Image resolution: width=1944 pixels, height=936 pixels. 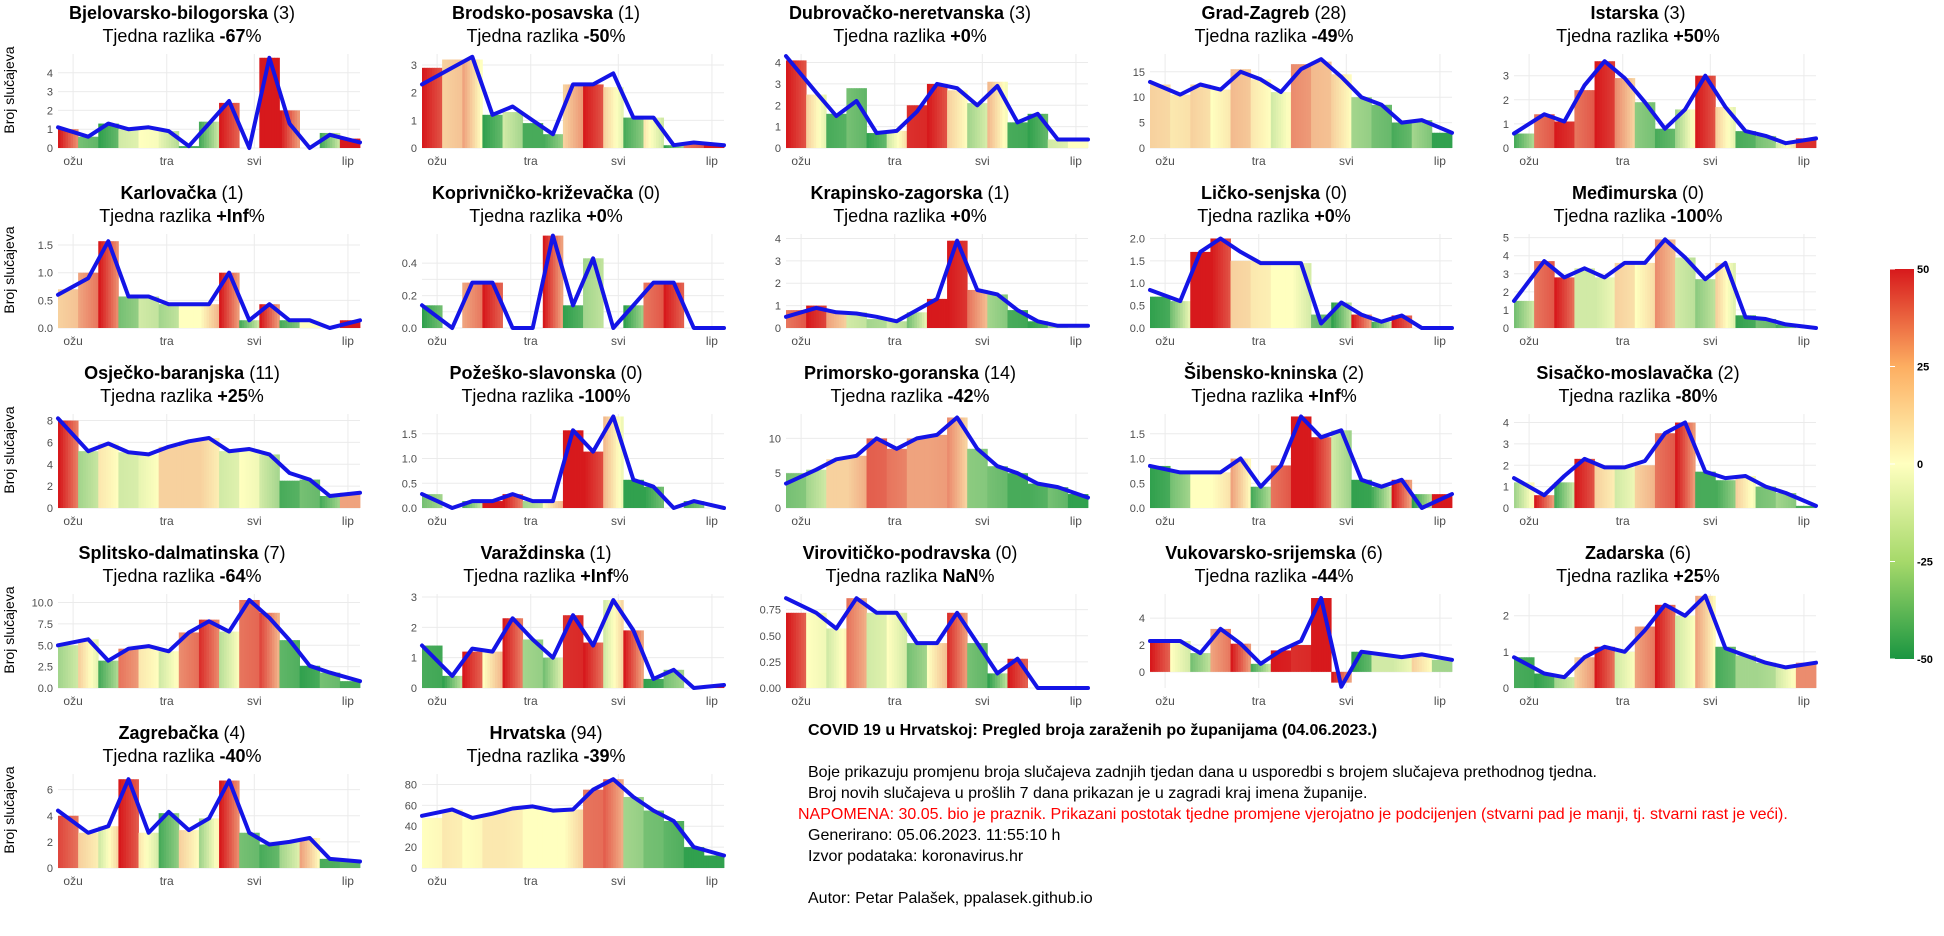 I want to click on notes-generated: Generirano: 05.06.2023. 11:55:10 h, so click(x=934, y=835).